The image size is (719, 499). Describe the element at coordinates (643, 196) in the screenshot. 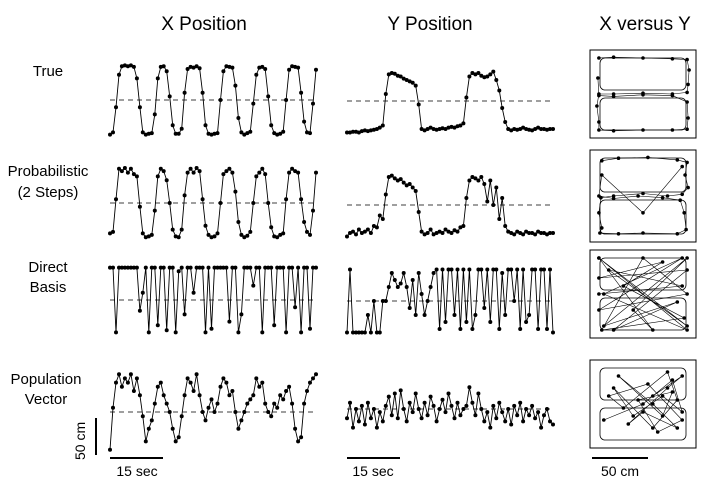

I see `arena-border` at that location.